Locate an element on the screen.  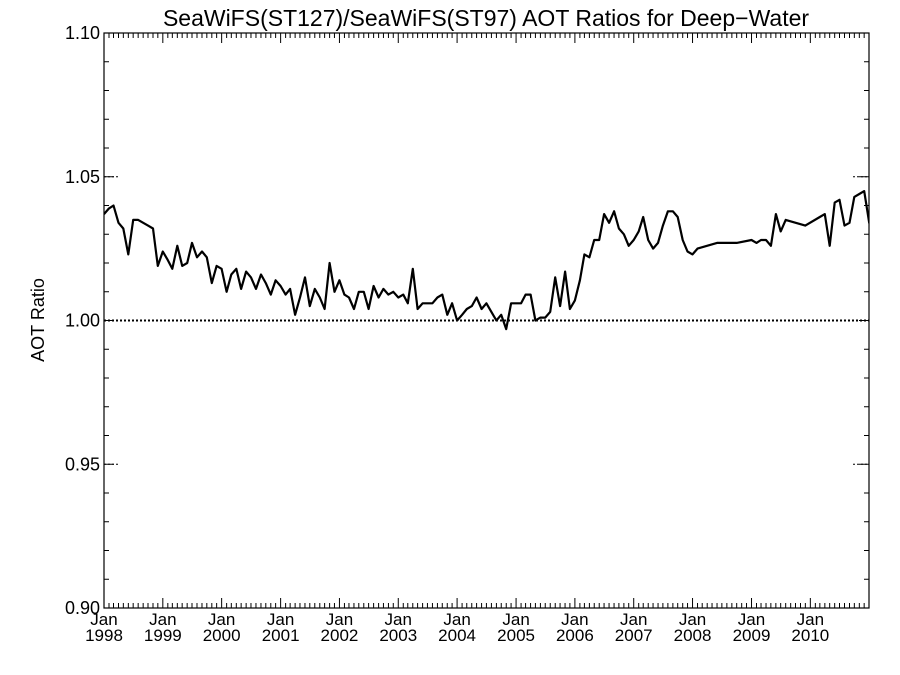
x-tick-label-year: 2010 is located at coordinates (810, 635).